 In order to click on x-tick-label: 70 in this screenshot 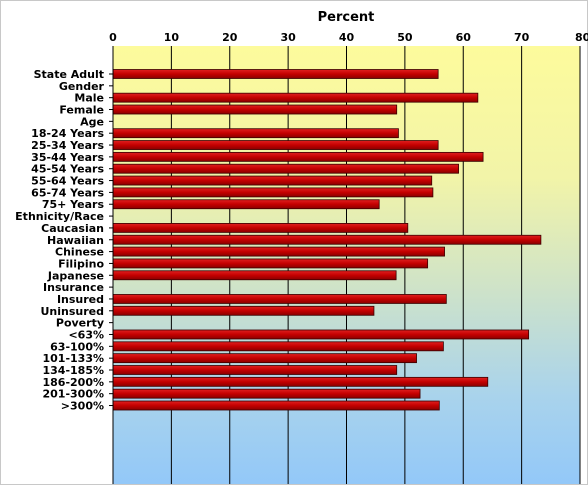, I will do `click(522, 37)`.